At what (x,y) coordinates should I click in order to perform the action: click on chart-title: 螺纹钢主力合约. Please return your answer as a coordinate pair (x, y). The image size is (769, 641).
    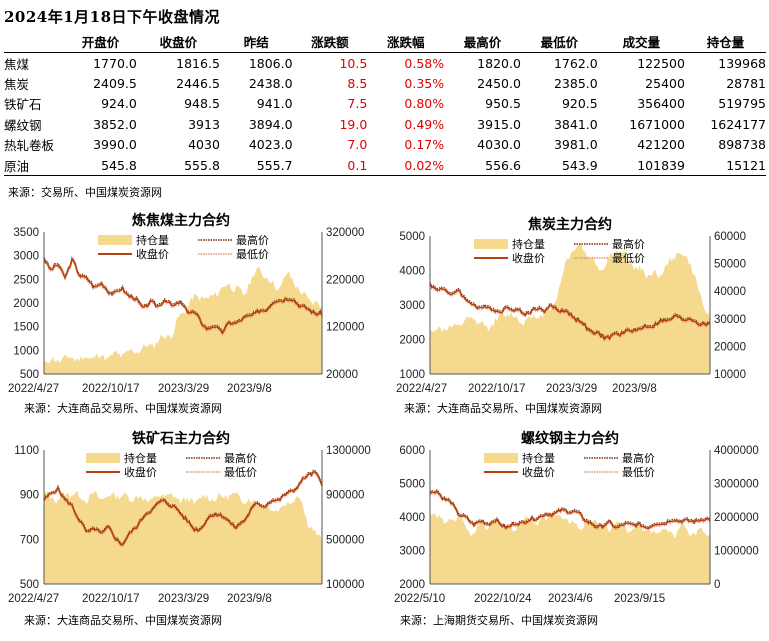
    Looking at the image, I should click on (570, 438).